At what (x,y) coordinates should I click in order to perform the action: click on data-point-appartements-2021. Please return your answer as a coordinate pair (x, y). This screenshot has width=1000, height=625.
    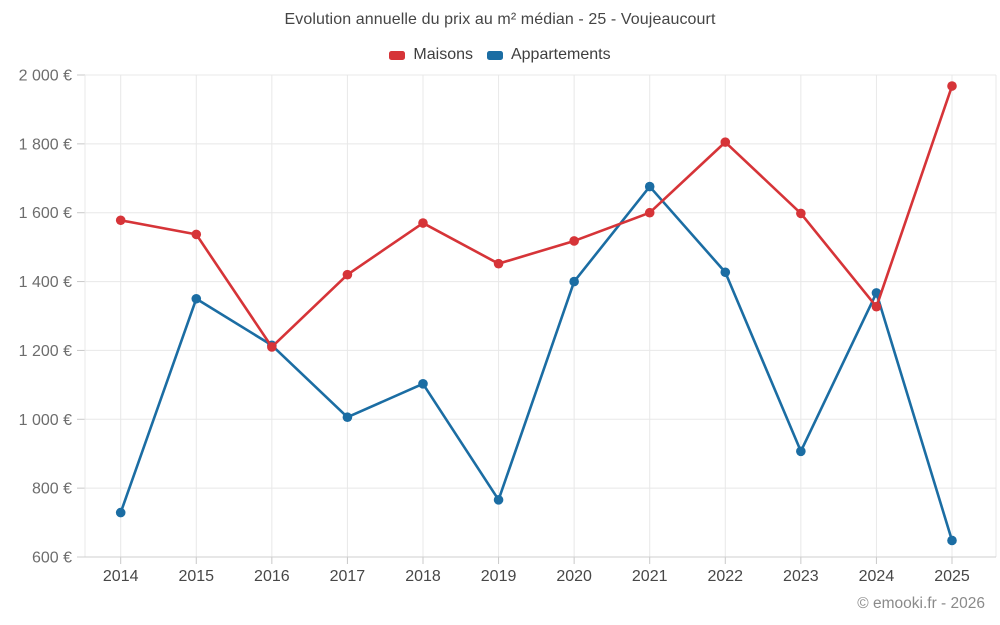
    Looking at the image, I should click on (649, 186).